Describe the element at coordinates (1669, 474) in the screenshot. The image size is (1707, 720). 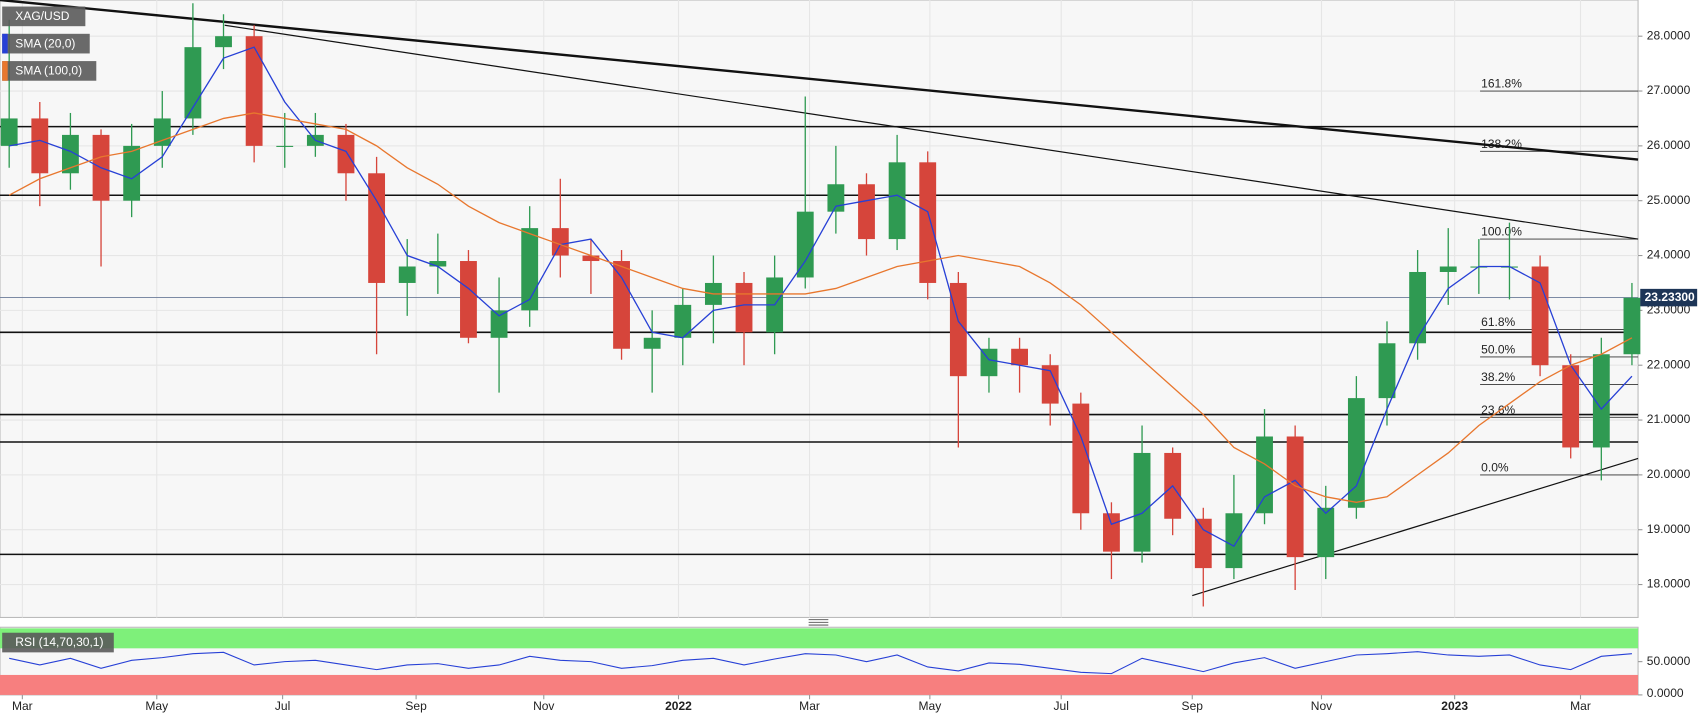
I see `y-tick-label: 20.0000` at that location.